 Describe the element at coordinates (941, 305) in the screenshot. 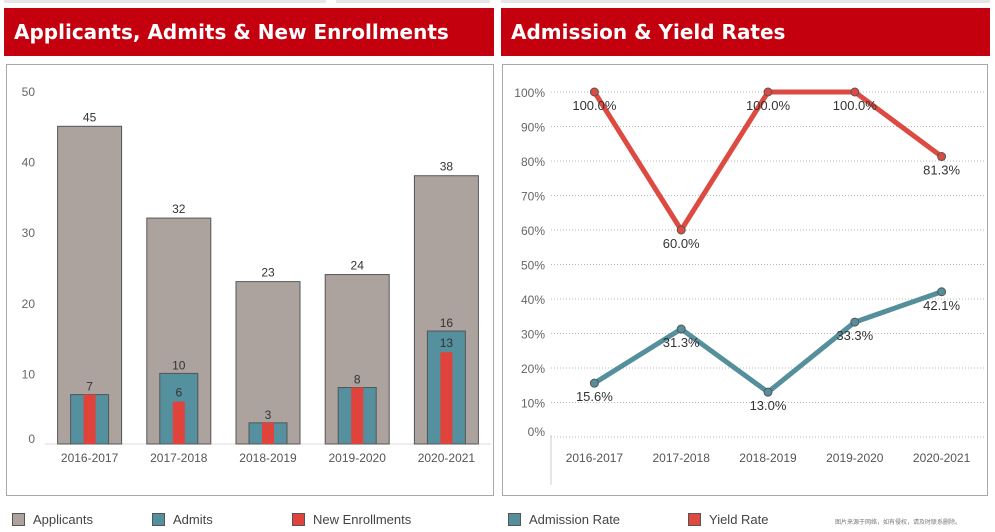

I see `label-admission-rate-2020-2021: 42.1%` at that location.